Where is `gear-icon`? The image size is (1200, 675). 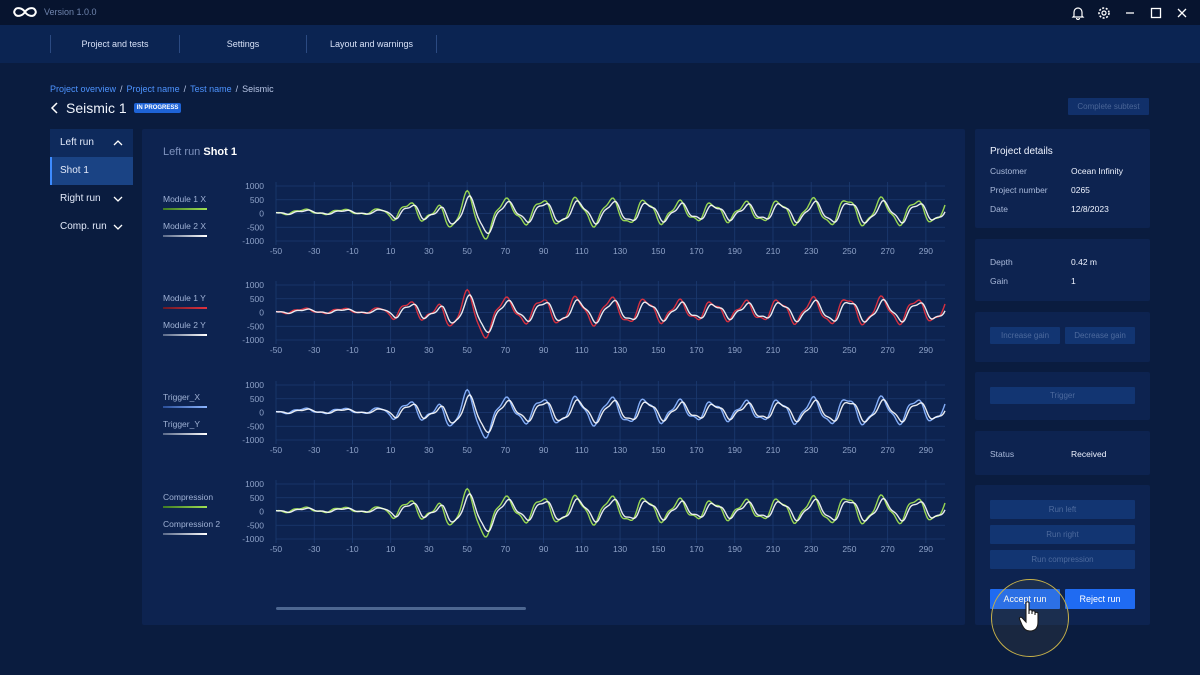 gear-icon is located at coordinates (1104, 13).